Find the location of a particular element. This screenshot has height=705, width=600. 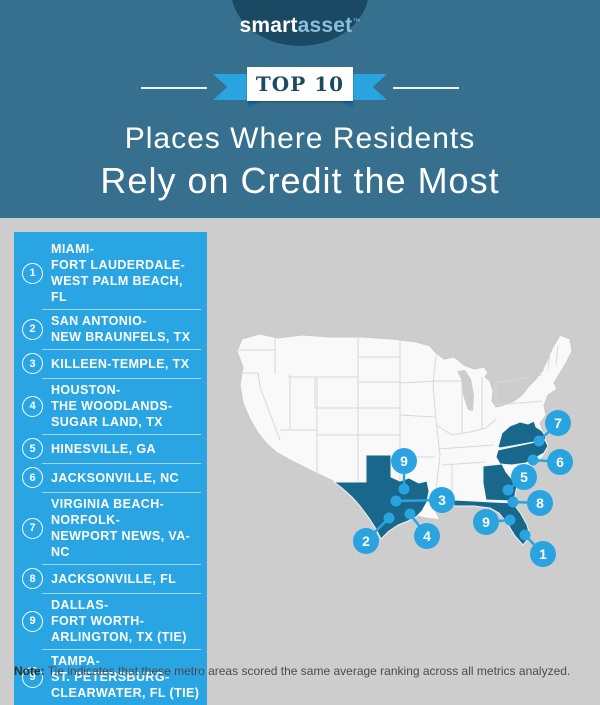

title-line-2: Rely on Credit the Most is located at coordinates (300, 181).